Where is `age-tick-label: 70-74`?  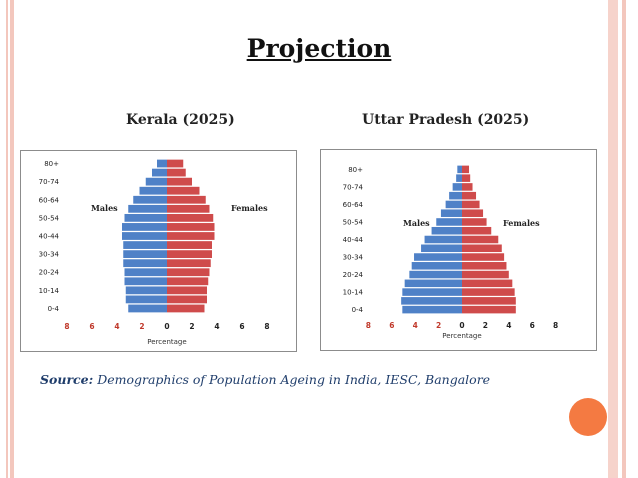 age-tick-label: 70-74 is located at coordinates (353, 187).